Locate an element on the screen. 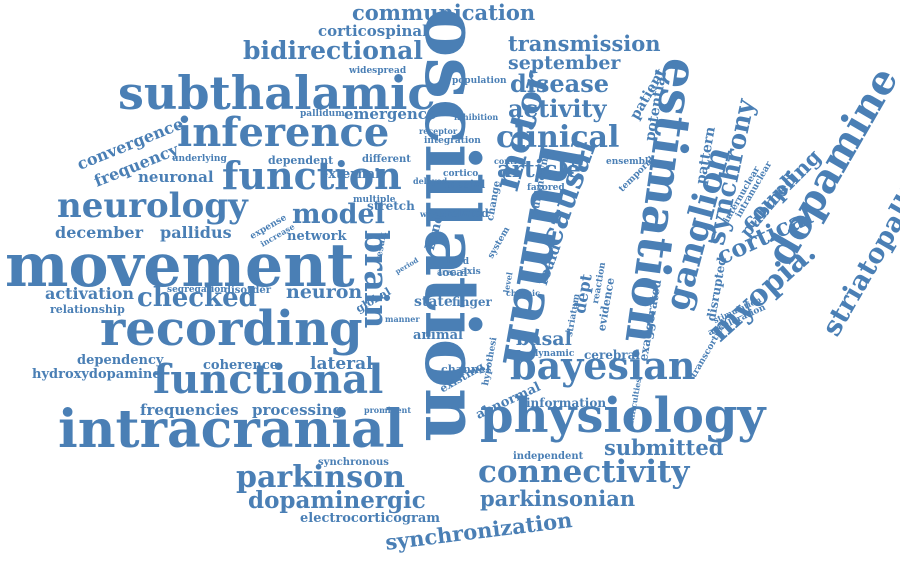 The height and width of the screenshot is (563, 900). word-segregation: segregation is located at coordinates (197, 290).